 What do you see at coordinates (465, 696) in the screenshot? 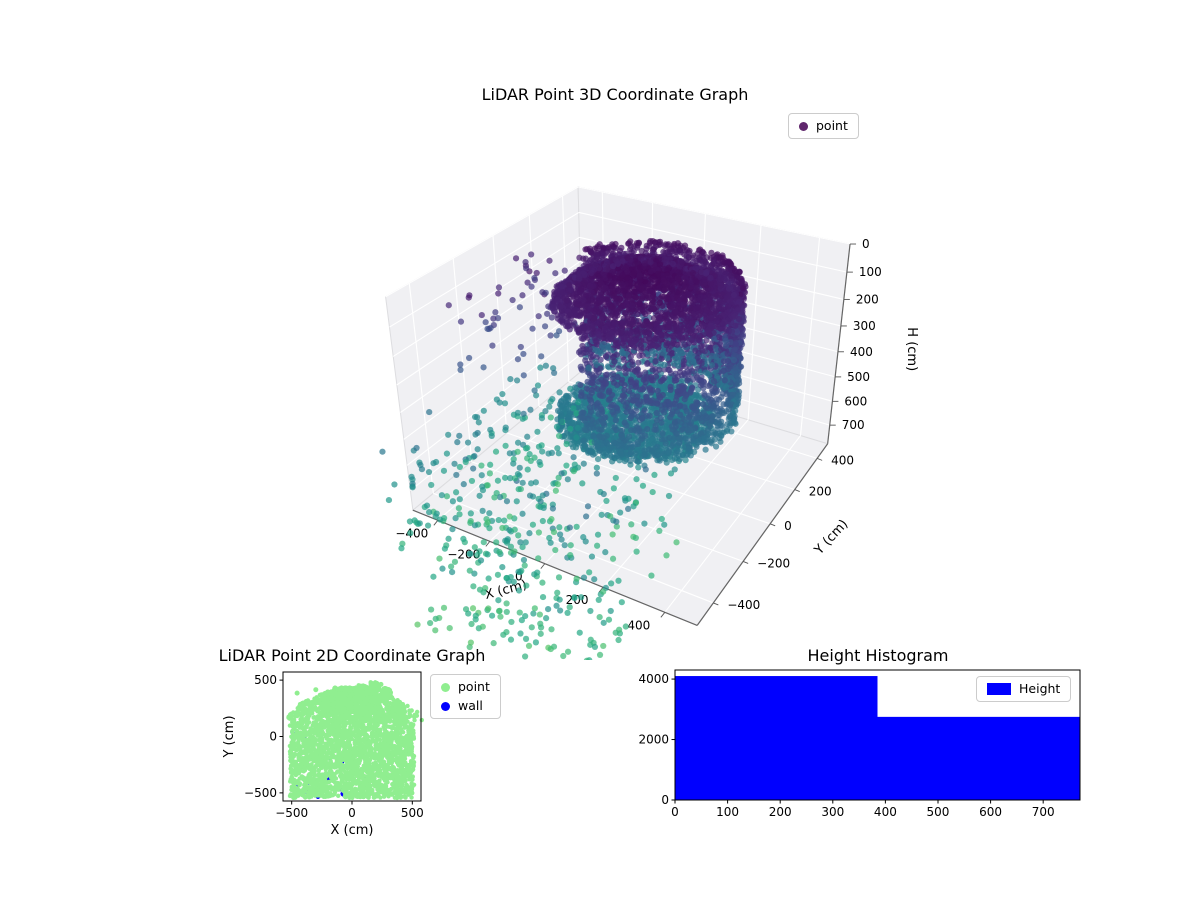
I see `scatter2d-legend: point wall` at bounding box center [465, 696].